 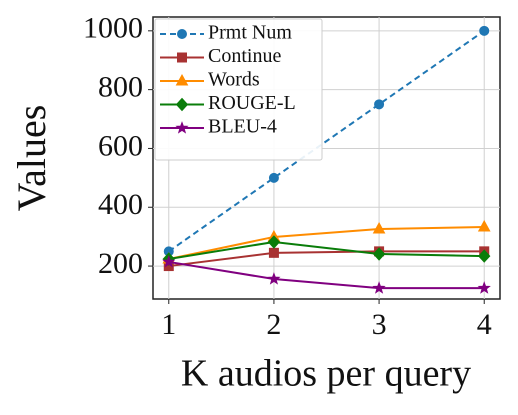 I want to click on legend-label: Words, so click(x=234, y=80).